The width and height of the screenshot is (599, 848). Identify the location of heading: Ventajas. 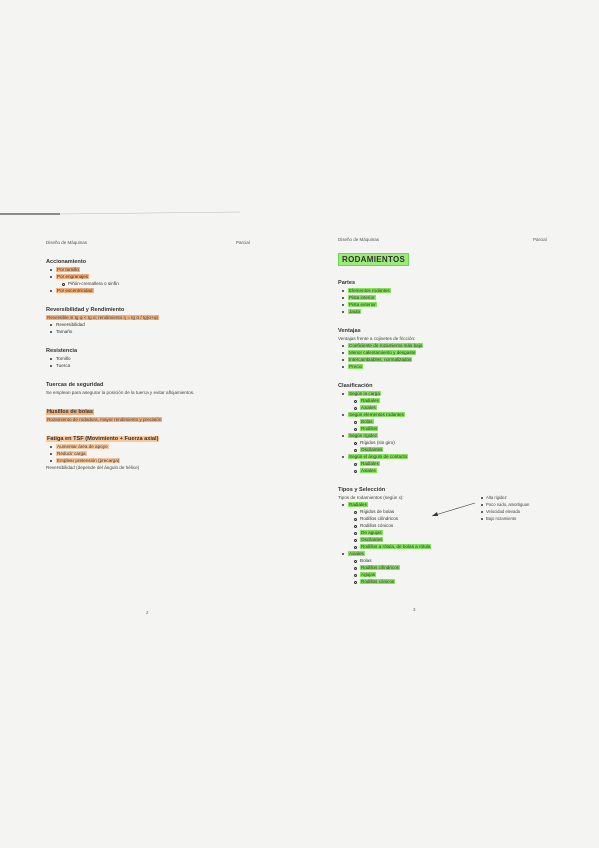
(384, 331).